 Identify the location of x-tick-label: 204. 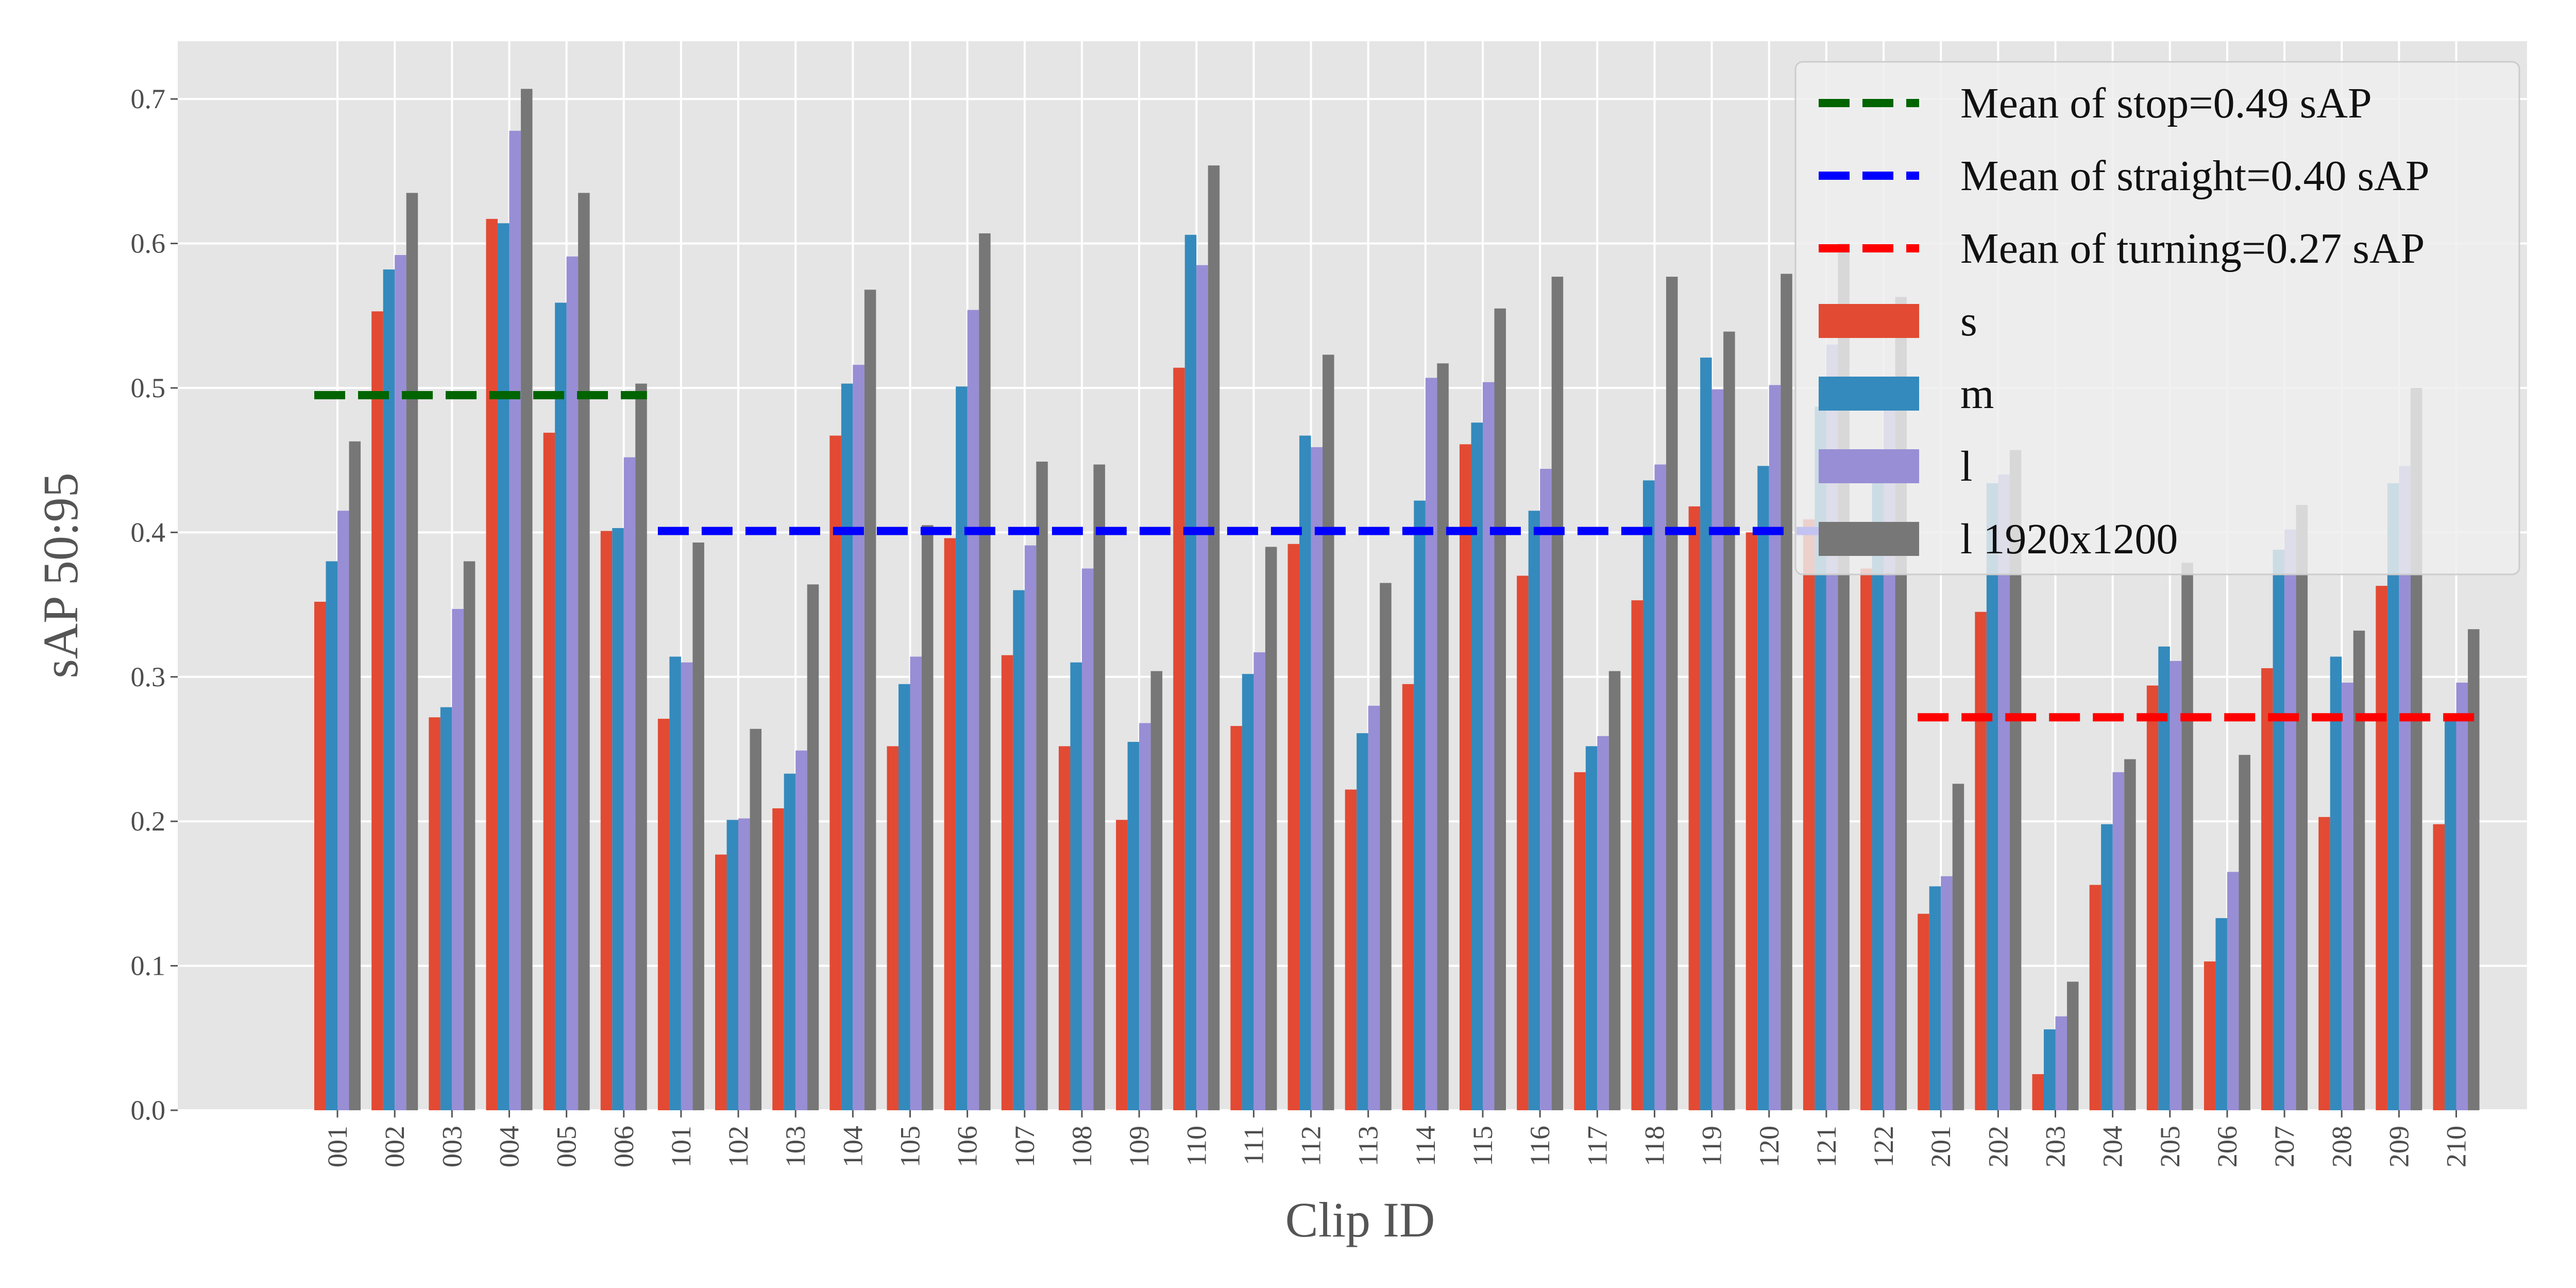
(2112, 1146).